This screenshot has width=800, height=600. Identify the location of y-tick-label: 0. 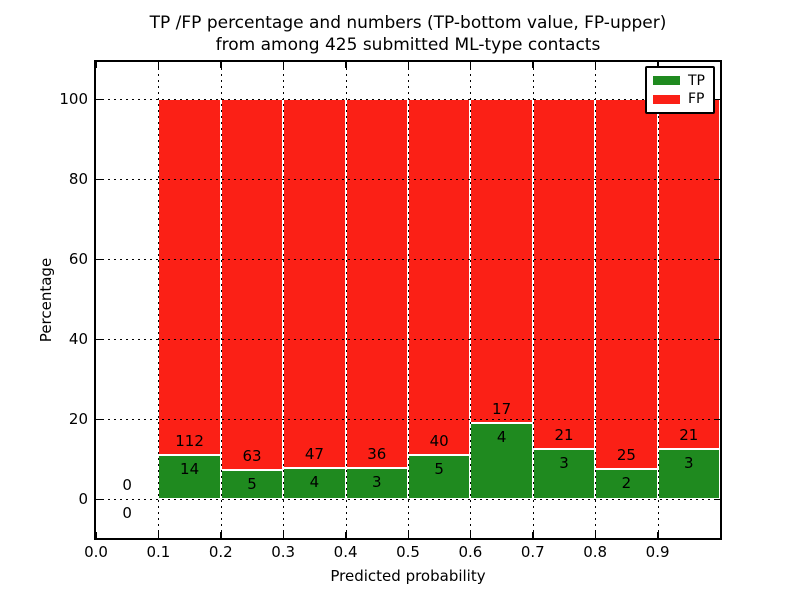
(83, 499).